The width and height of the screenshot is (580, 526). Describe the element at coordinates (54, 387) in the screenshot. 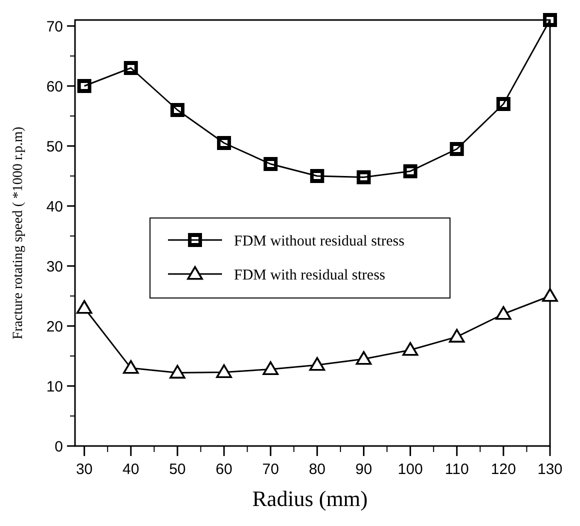

I see `y-tick-label: 10` at that location.